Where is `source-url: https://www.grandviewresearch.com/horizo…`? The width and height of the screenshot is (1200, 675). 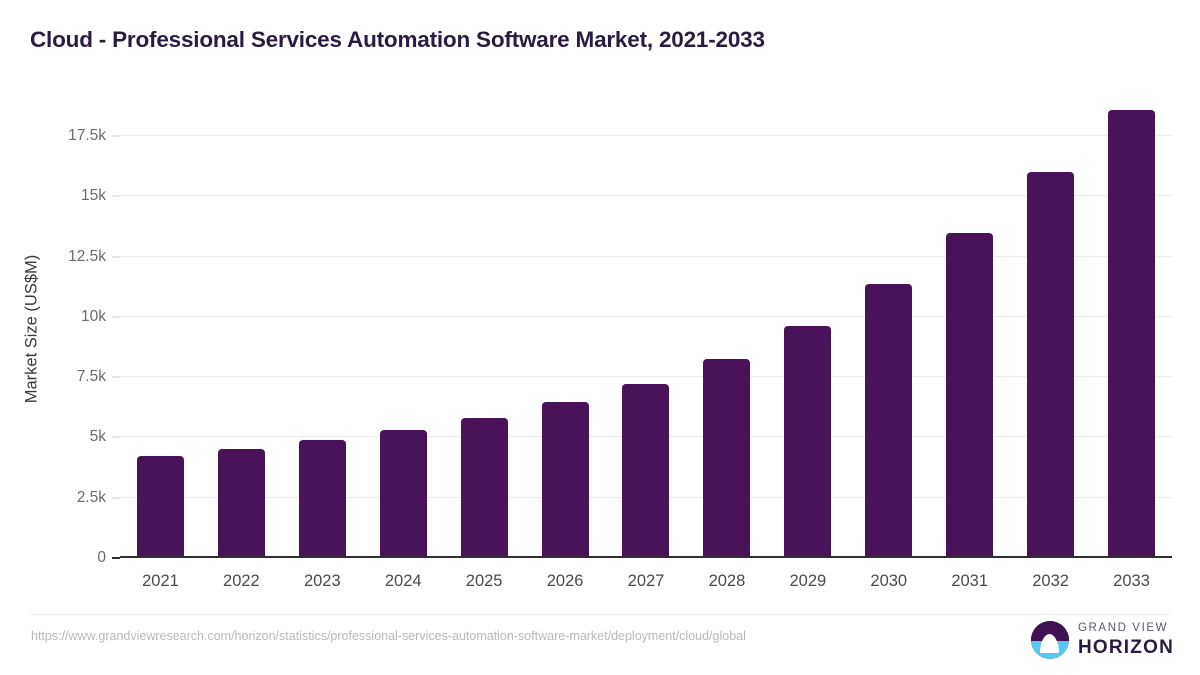 source-url: https://www.grandviewresearch.com/horizo… is located at coordinates (388, 636).